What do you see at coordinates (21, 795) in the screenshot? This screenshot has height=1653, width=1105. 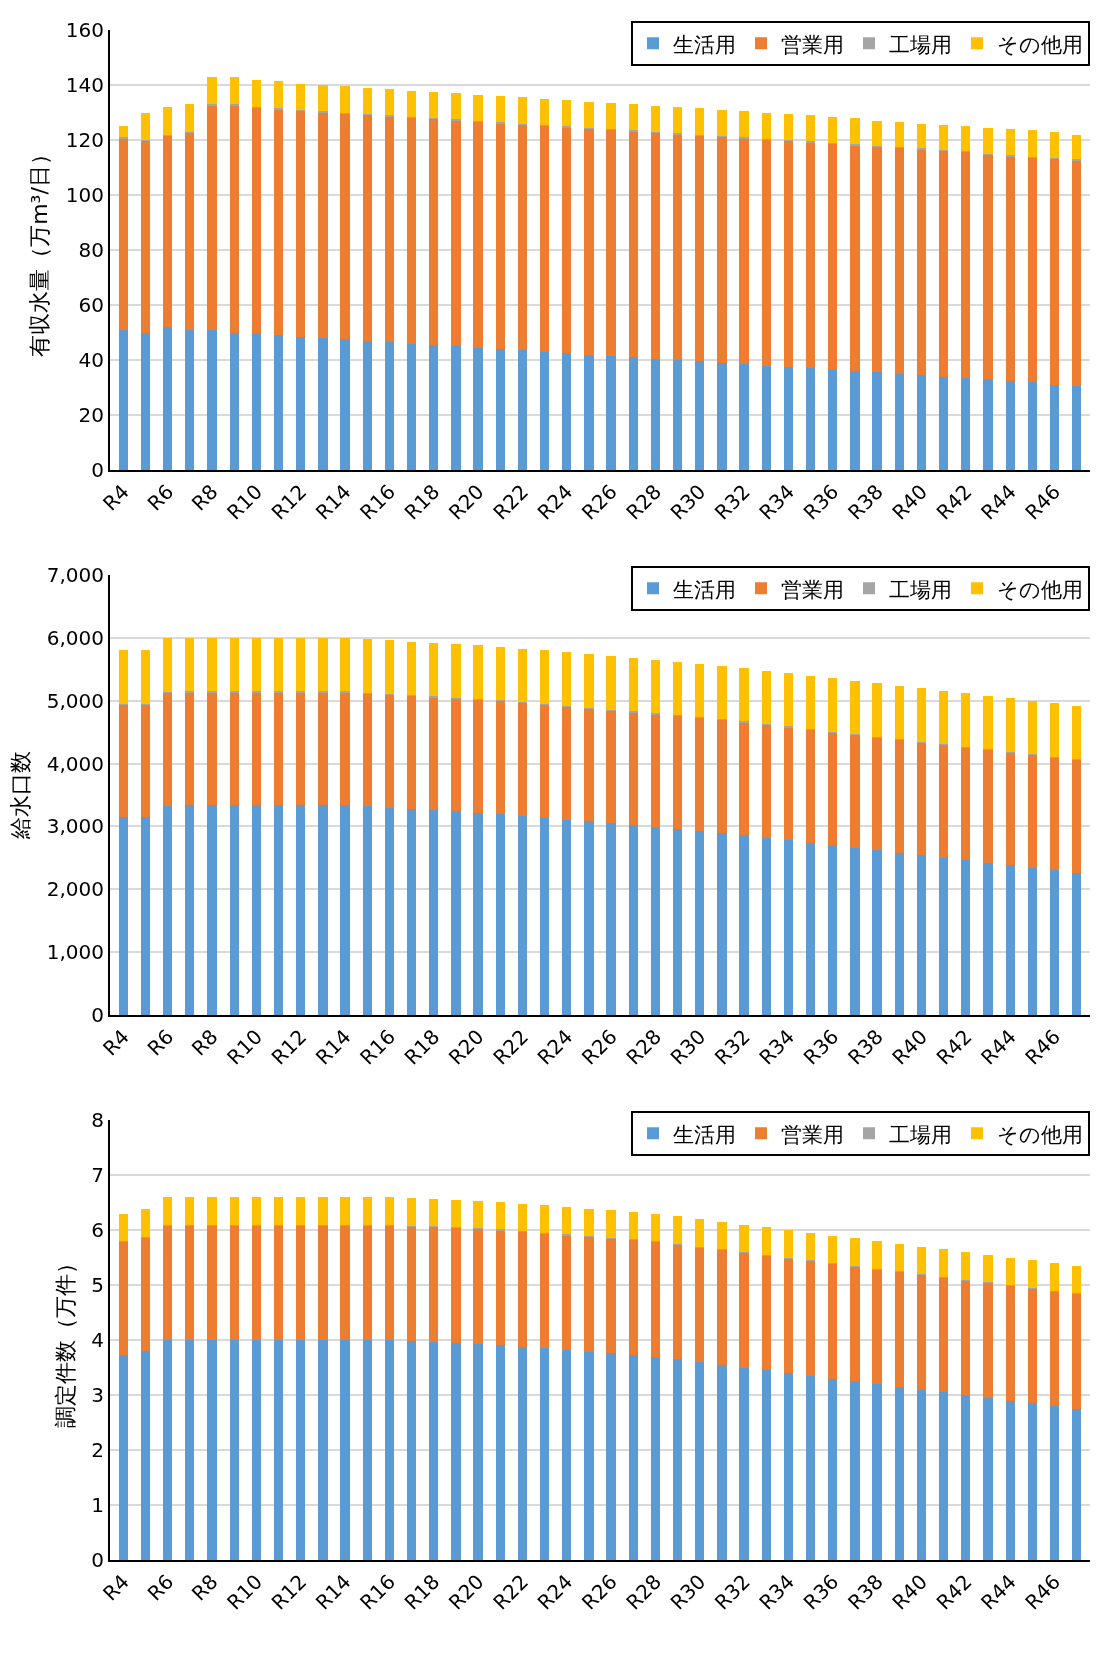 I see `y-axis-title: 給水口数` at bounding box center [21, 795].